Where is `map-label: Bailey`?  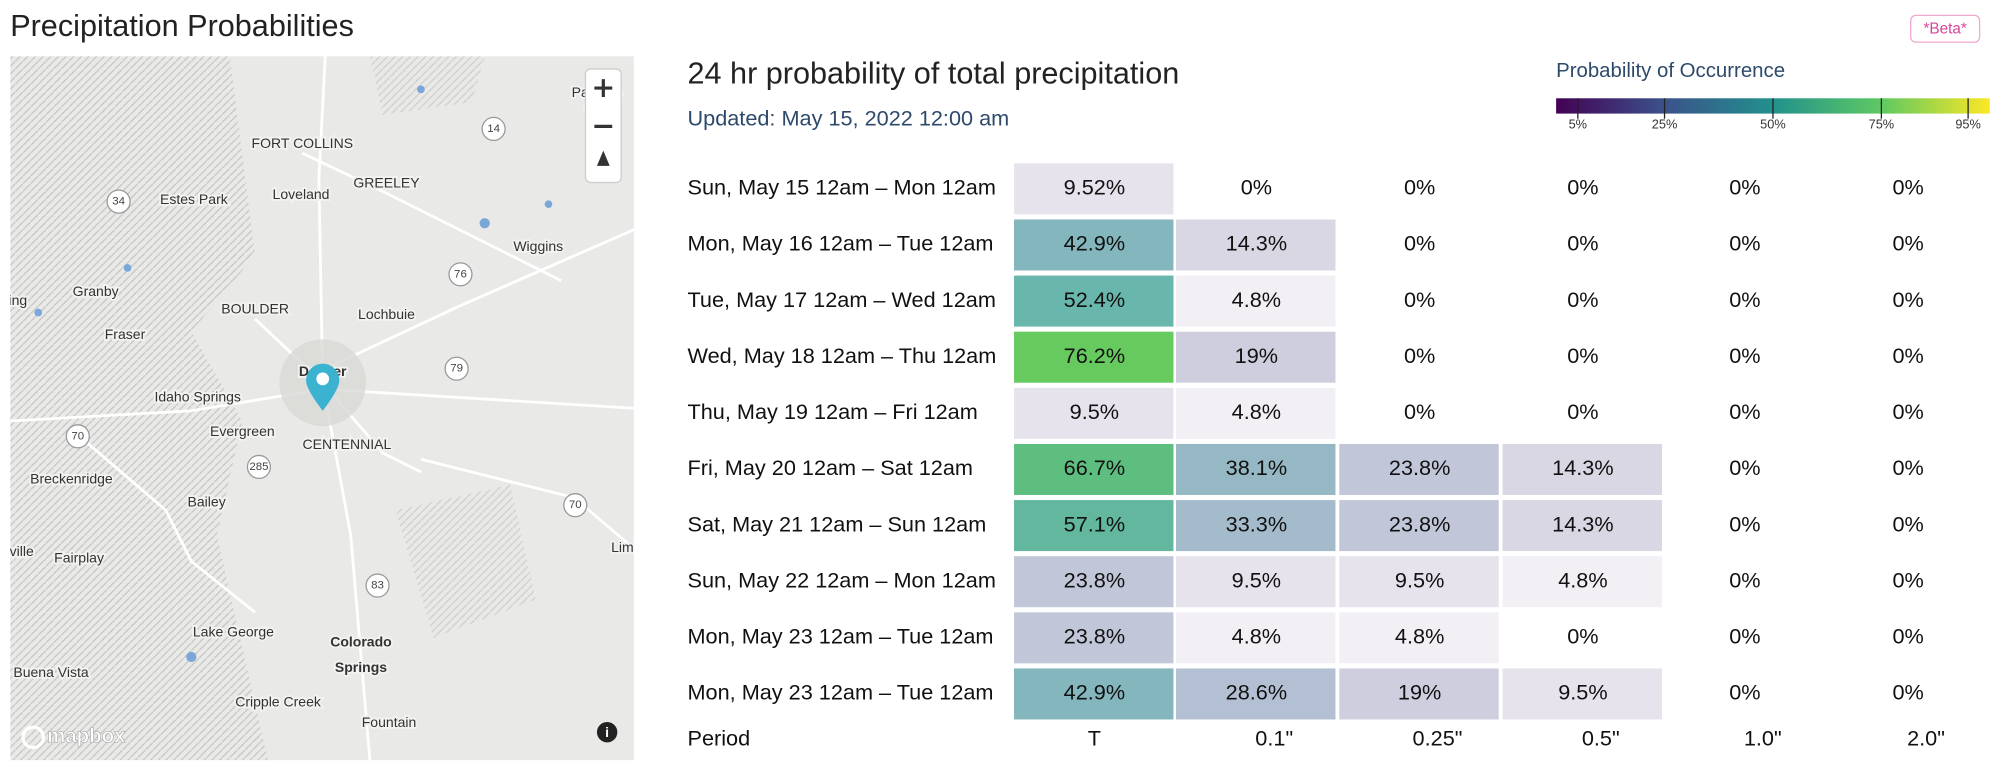 map-label: Bailey is located at coordinates (207, 501).